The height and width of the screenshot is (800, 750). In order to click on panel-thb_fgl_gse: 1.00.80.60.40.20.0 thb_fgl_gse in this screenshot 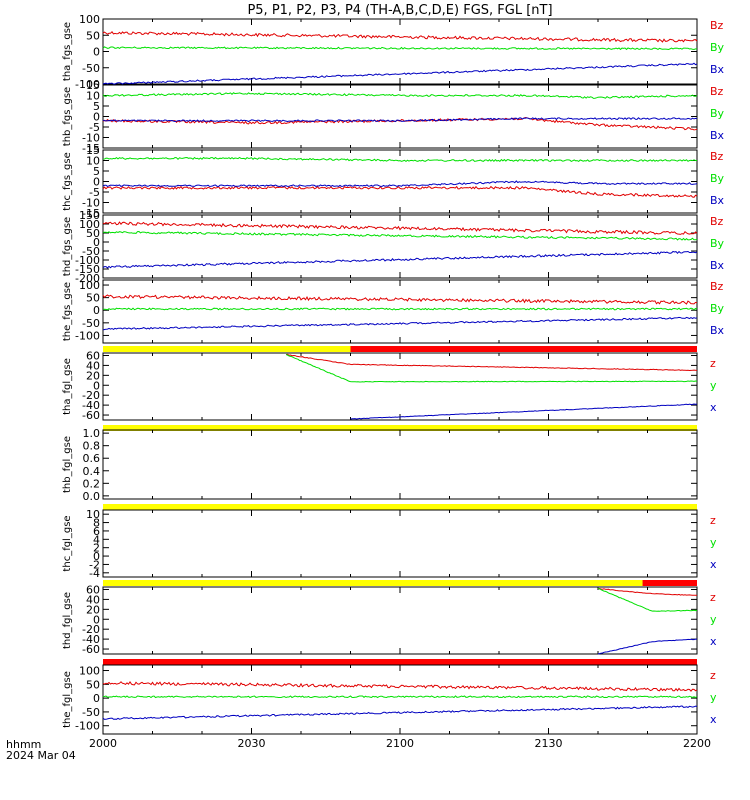, I will do `click(380, 464)`.